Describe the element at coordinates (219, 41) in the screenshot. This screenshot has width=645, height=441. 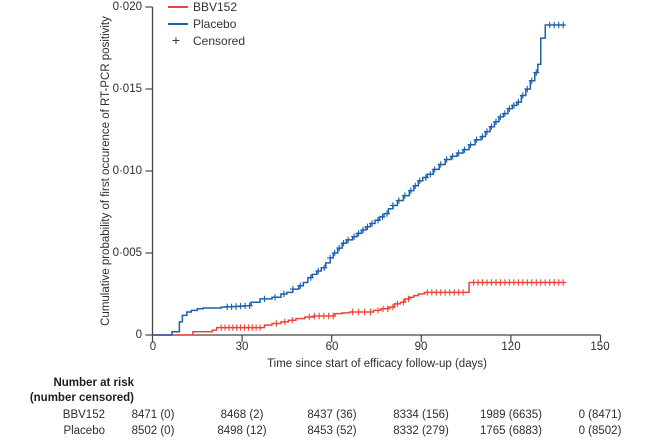
I see `legend-label-censored: Censored` at that location.